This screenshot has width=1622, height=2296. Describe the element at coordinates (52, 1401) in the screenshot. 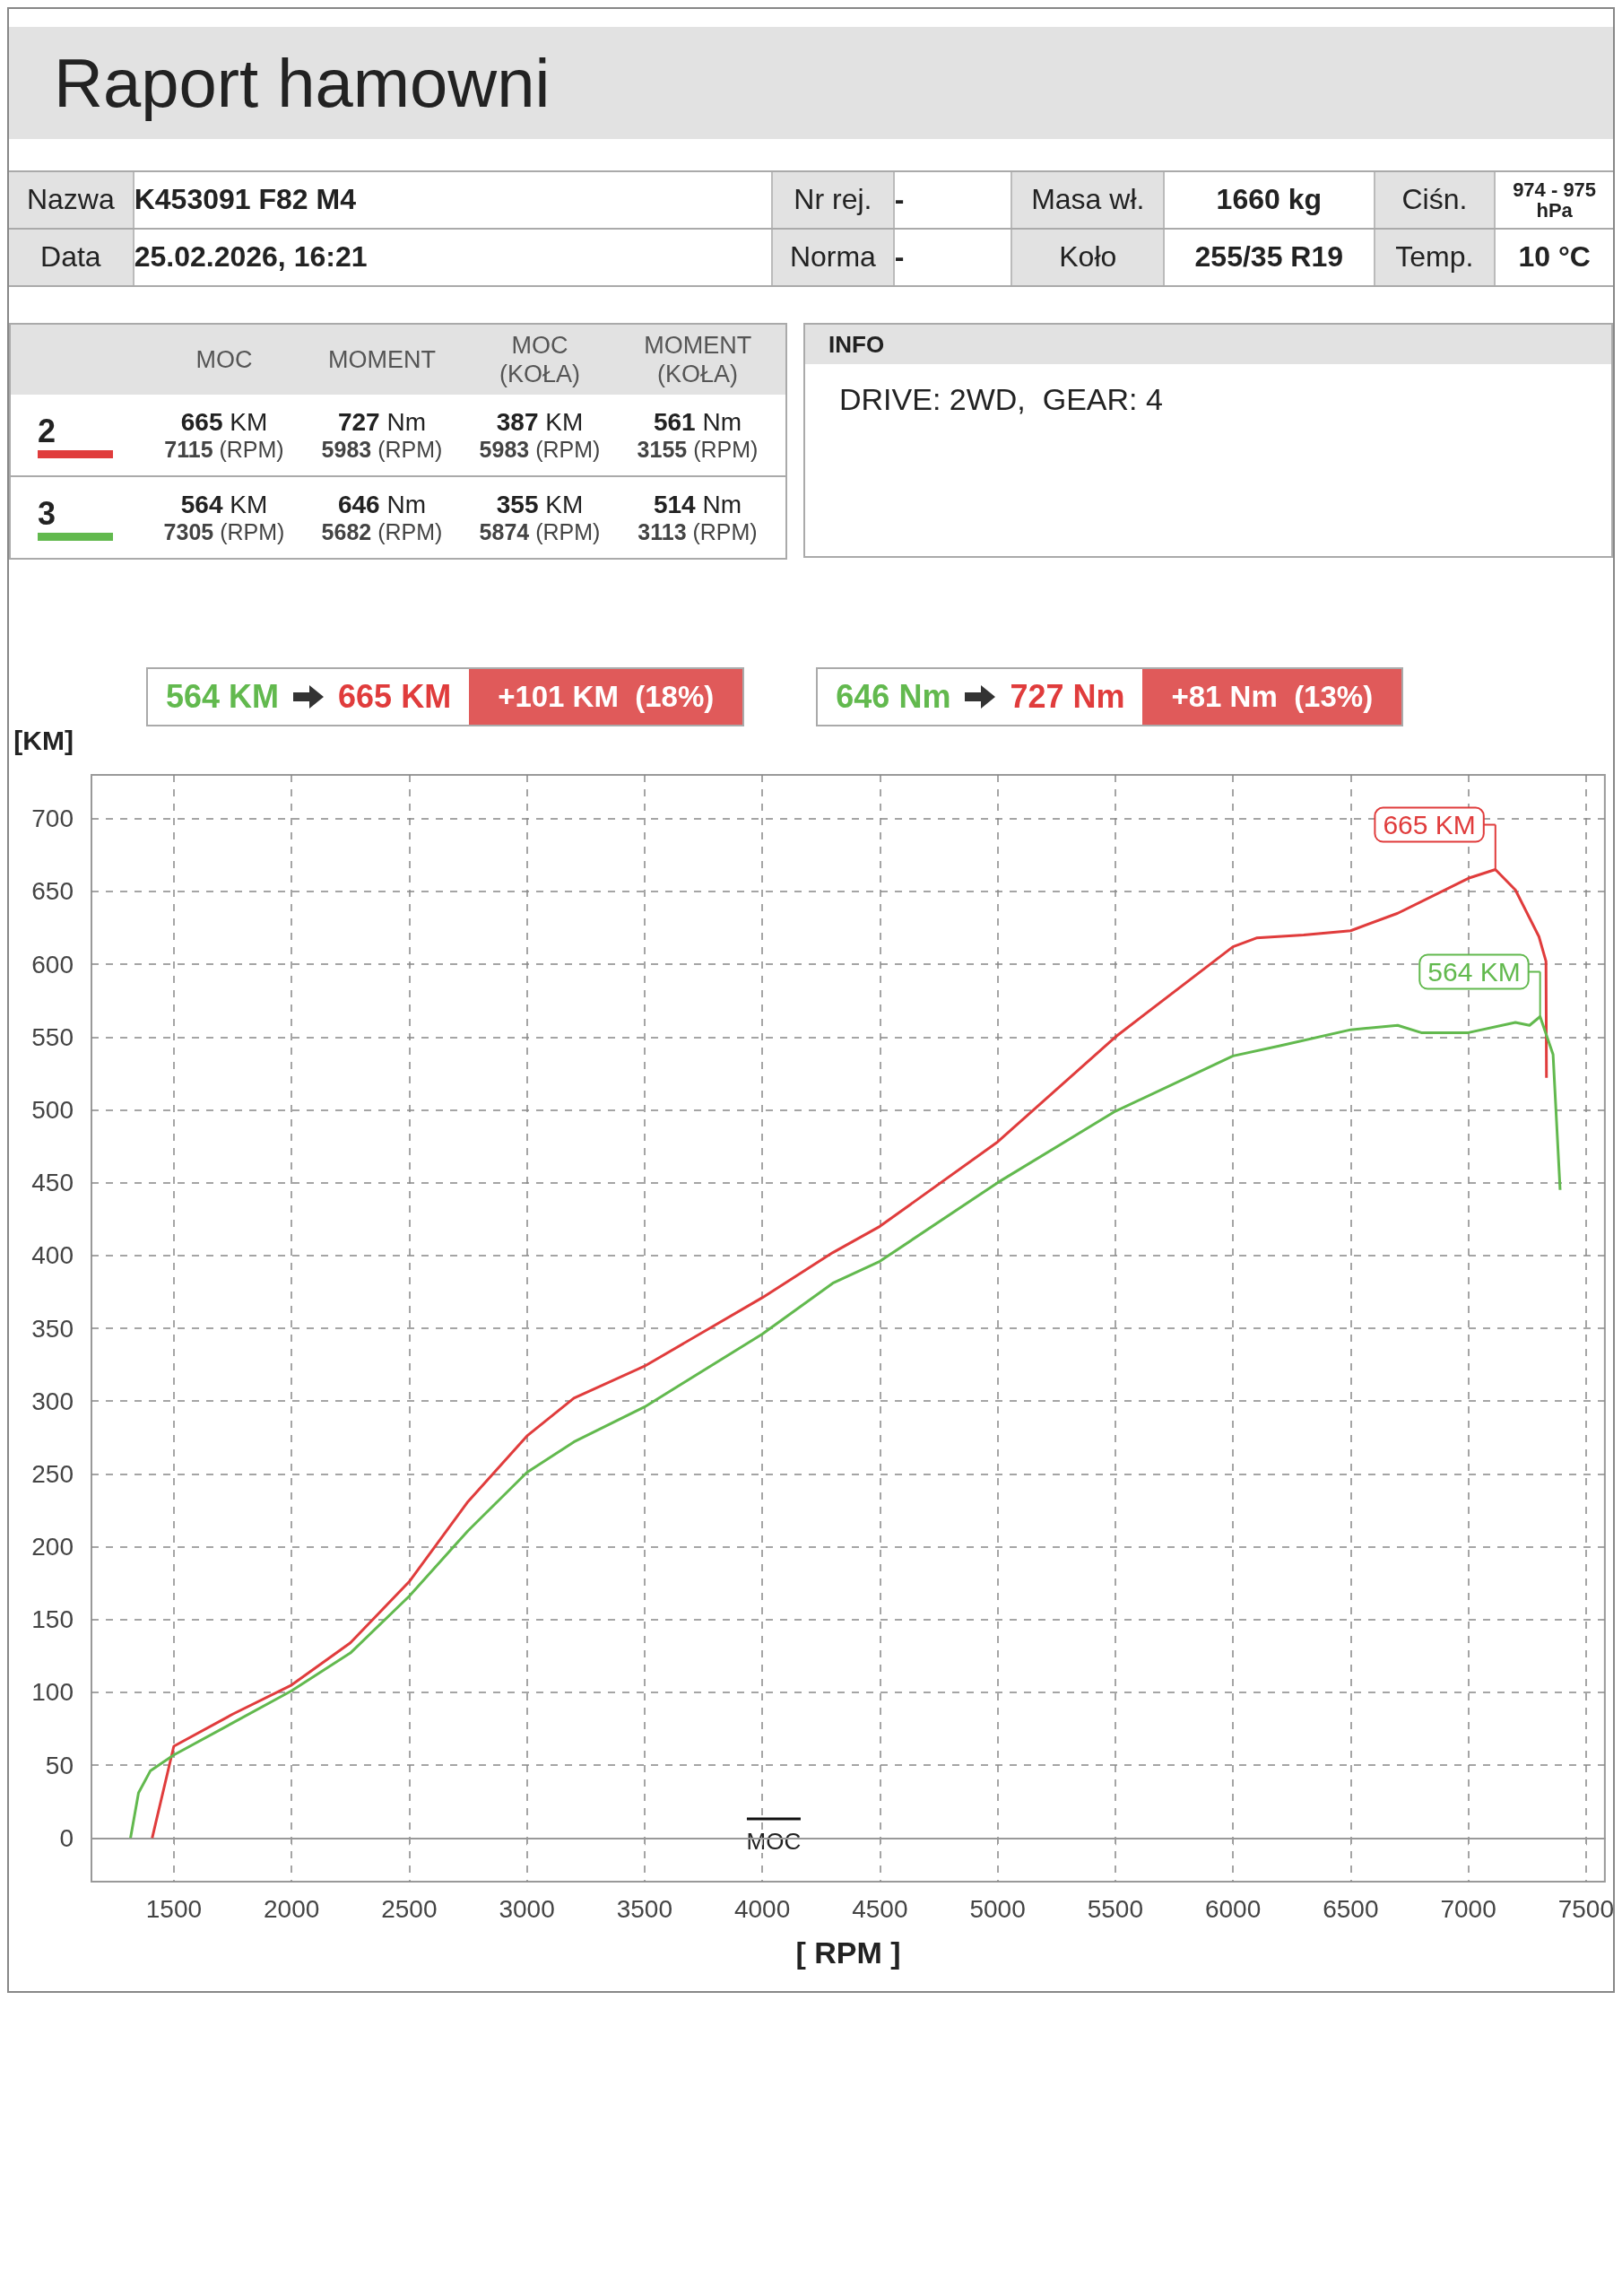

I see `y-tick-label: 300` at that location.